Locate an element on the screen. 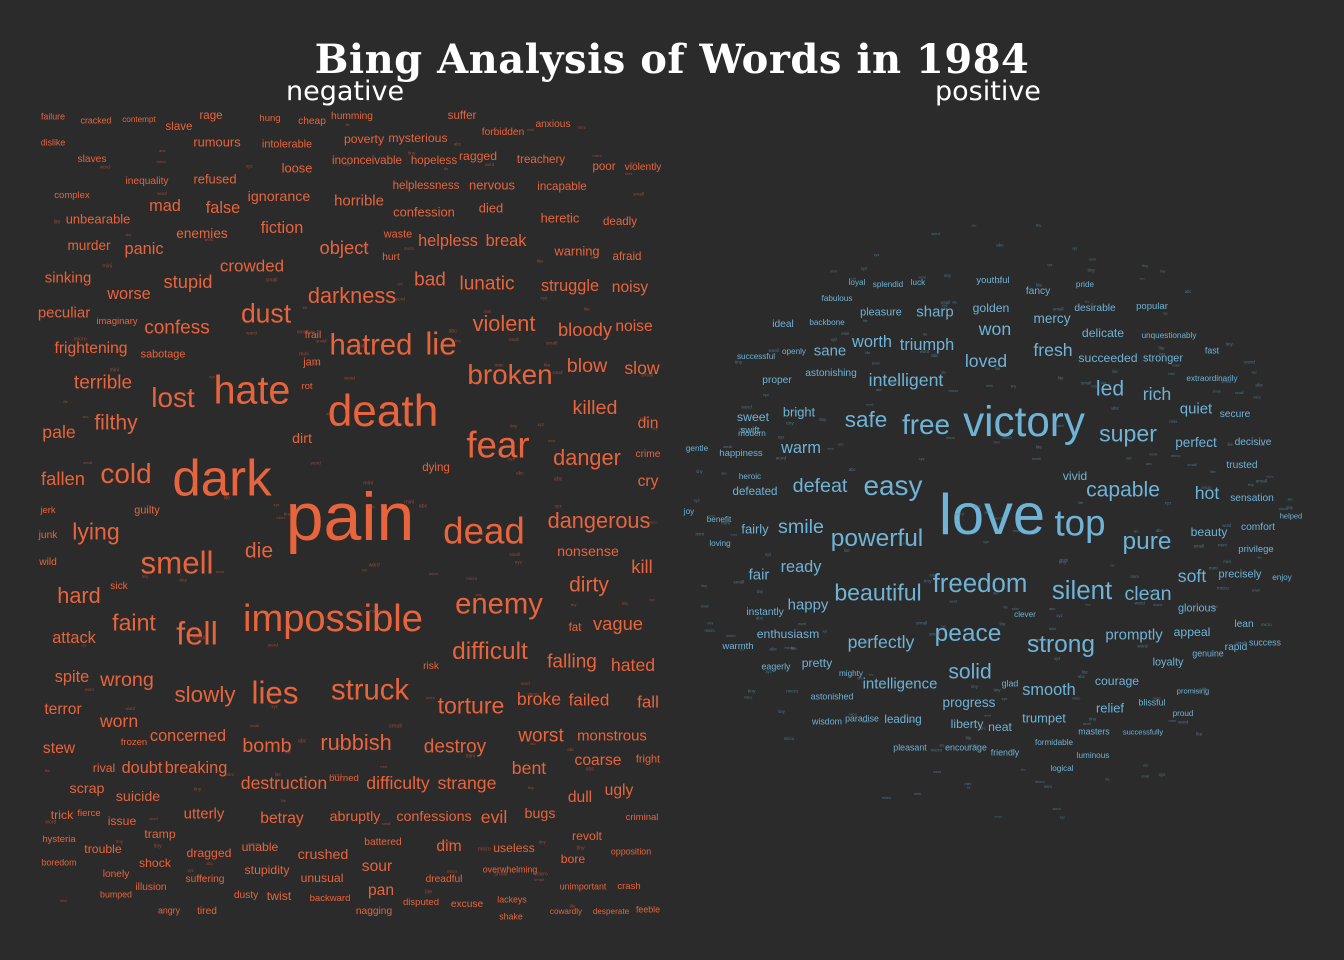 The width and height of the screenshot is (1344, 960). word-negative-rubbish: rubbish is located at coordinates (356, 743).